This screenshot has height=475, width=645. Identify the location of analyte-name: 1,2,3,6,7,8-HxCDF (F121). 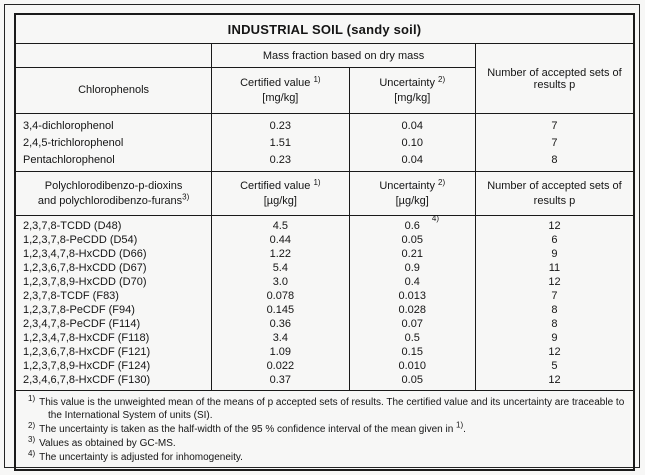
(113, 352).